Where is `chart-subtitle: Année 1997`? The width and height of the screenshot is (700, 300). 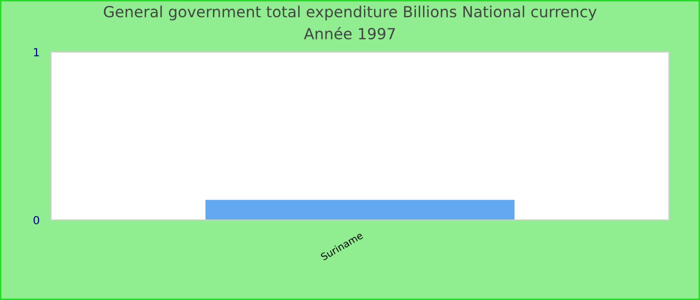
chart-subtitle: Année 1997 is located at coordinates (349, 33).